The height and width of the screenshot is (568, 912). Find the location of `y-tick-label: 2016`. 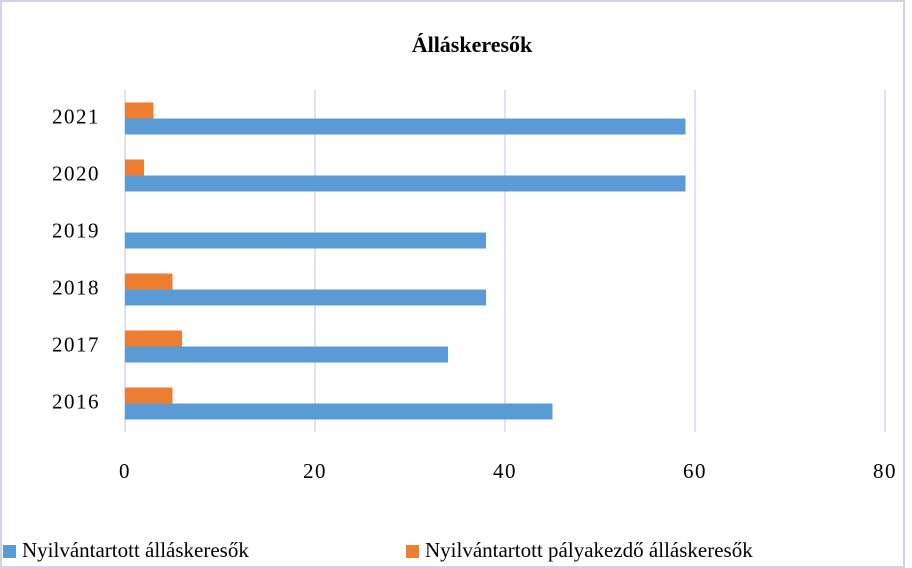

y-tick-label: 2016 is located at coordinates (76, 401).